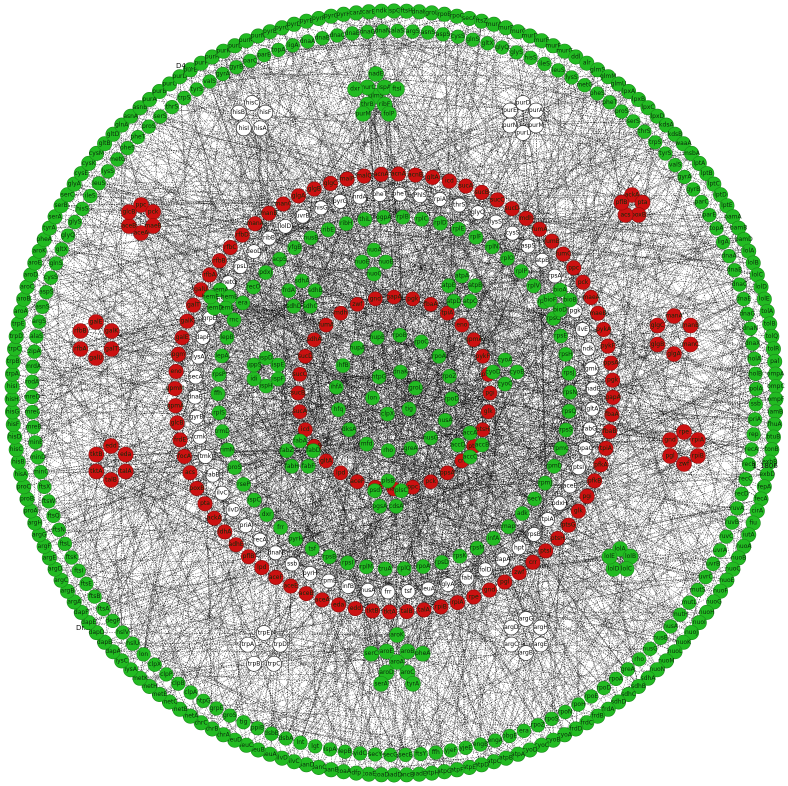 This screenshot has height=786, width=788. What do you see at coordinates (15, 349) in the screenshot?
I see `node-outer-green-ring: trpC` at bounding box center [15, 349].